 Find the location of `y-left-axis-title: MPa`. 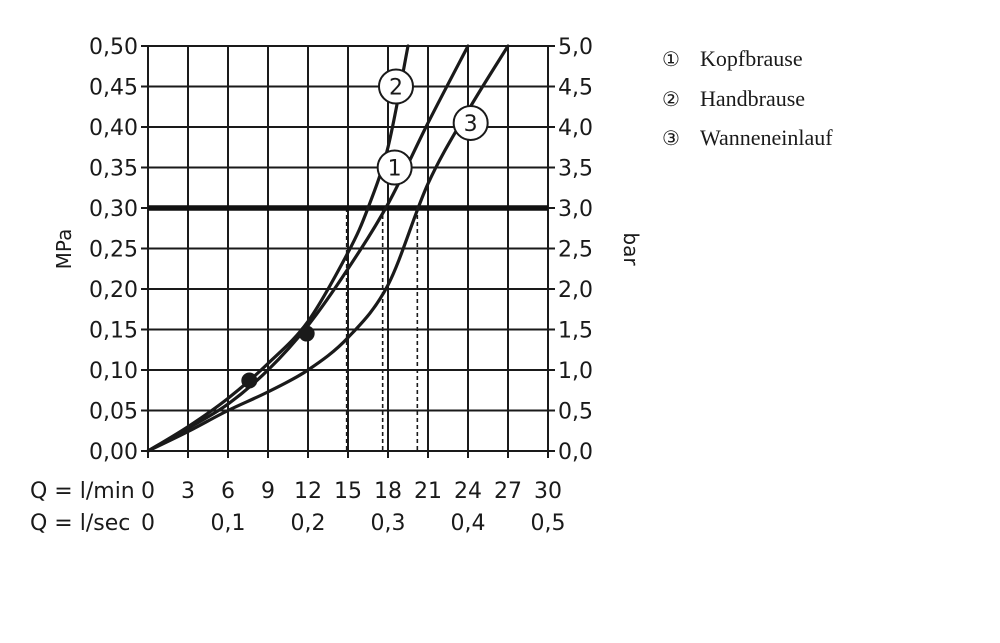

y-left-axis-title: MPa is located at coordinates (64, 249).